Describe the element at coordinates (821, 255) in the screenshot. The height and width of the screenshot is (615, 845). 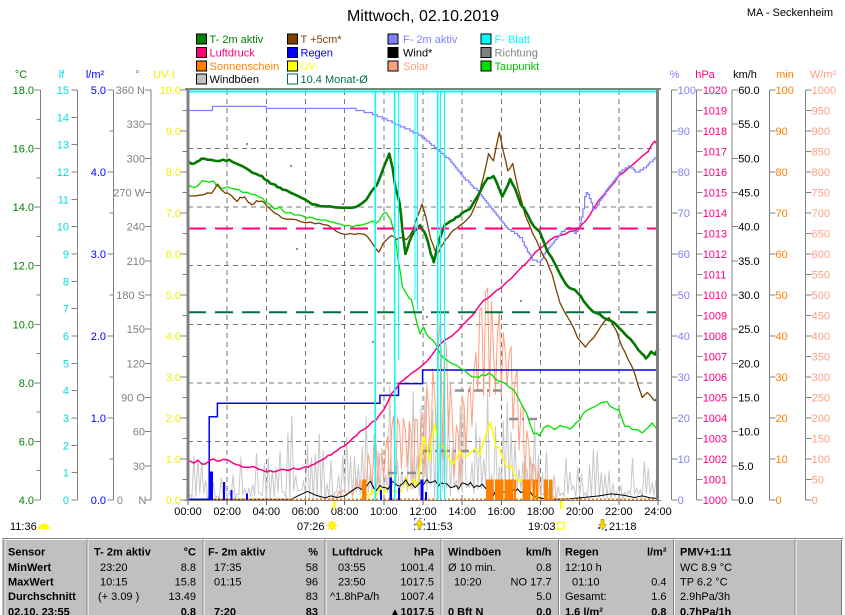
I see `svg-text: 600` at that location.